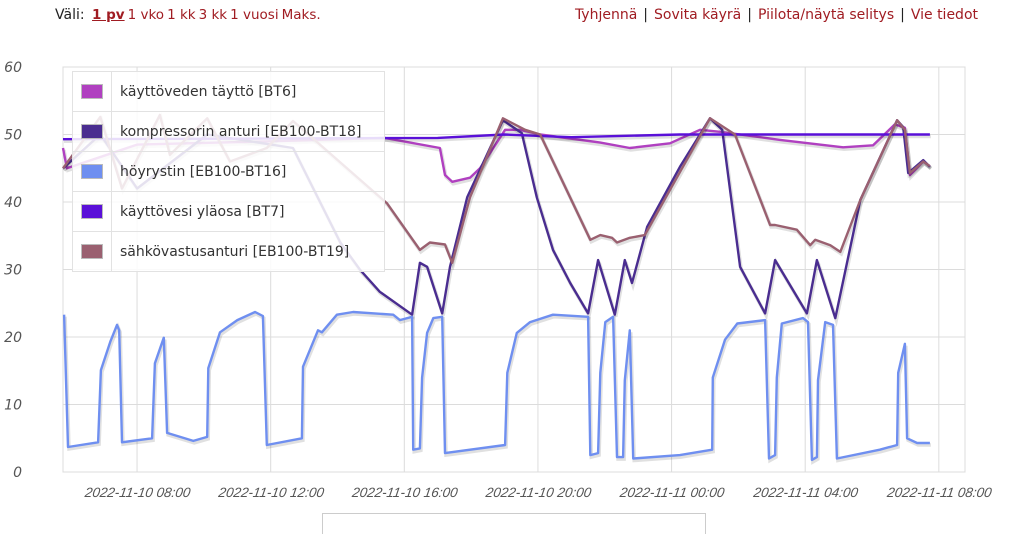 The width and height of the screenshot is (1020, 534). I want to click on y-tick-label: 0, so click(17, 473).